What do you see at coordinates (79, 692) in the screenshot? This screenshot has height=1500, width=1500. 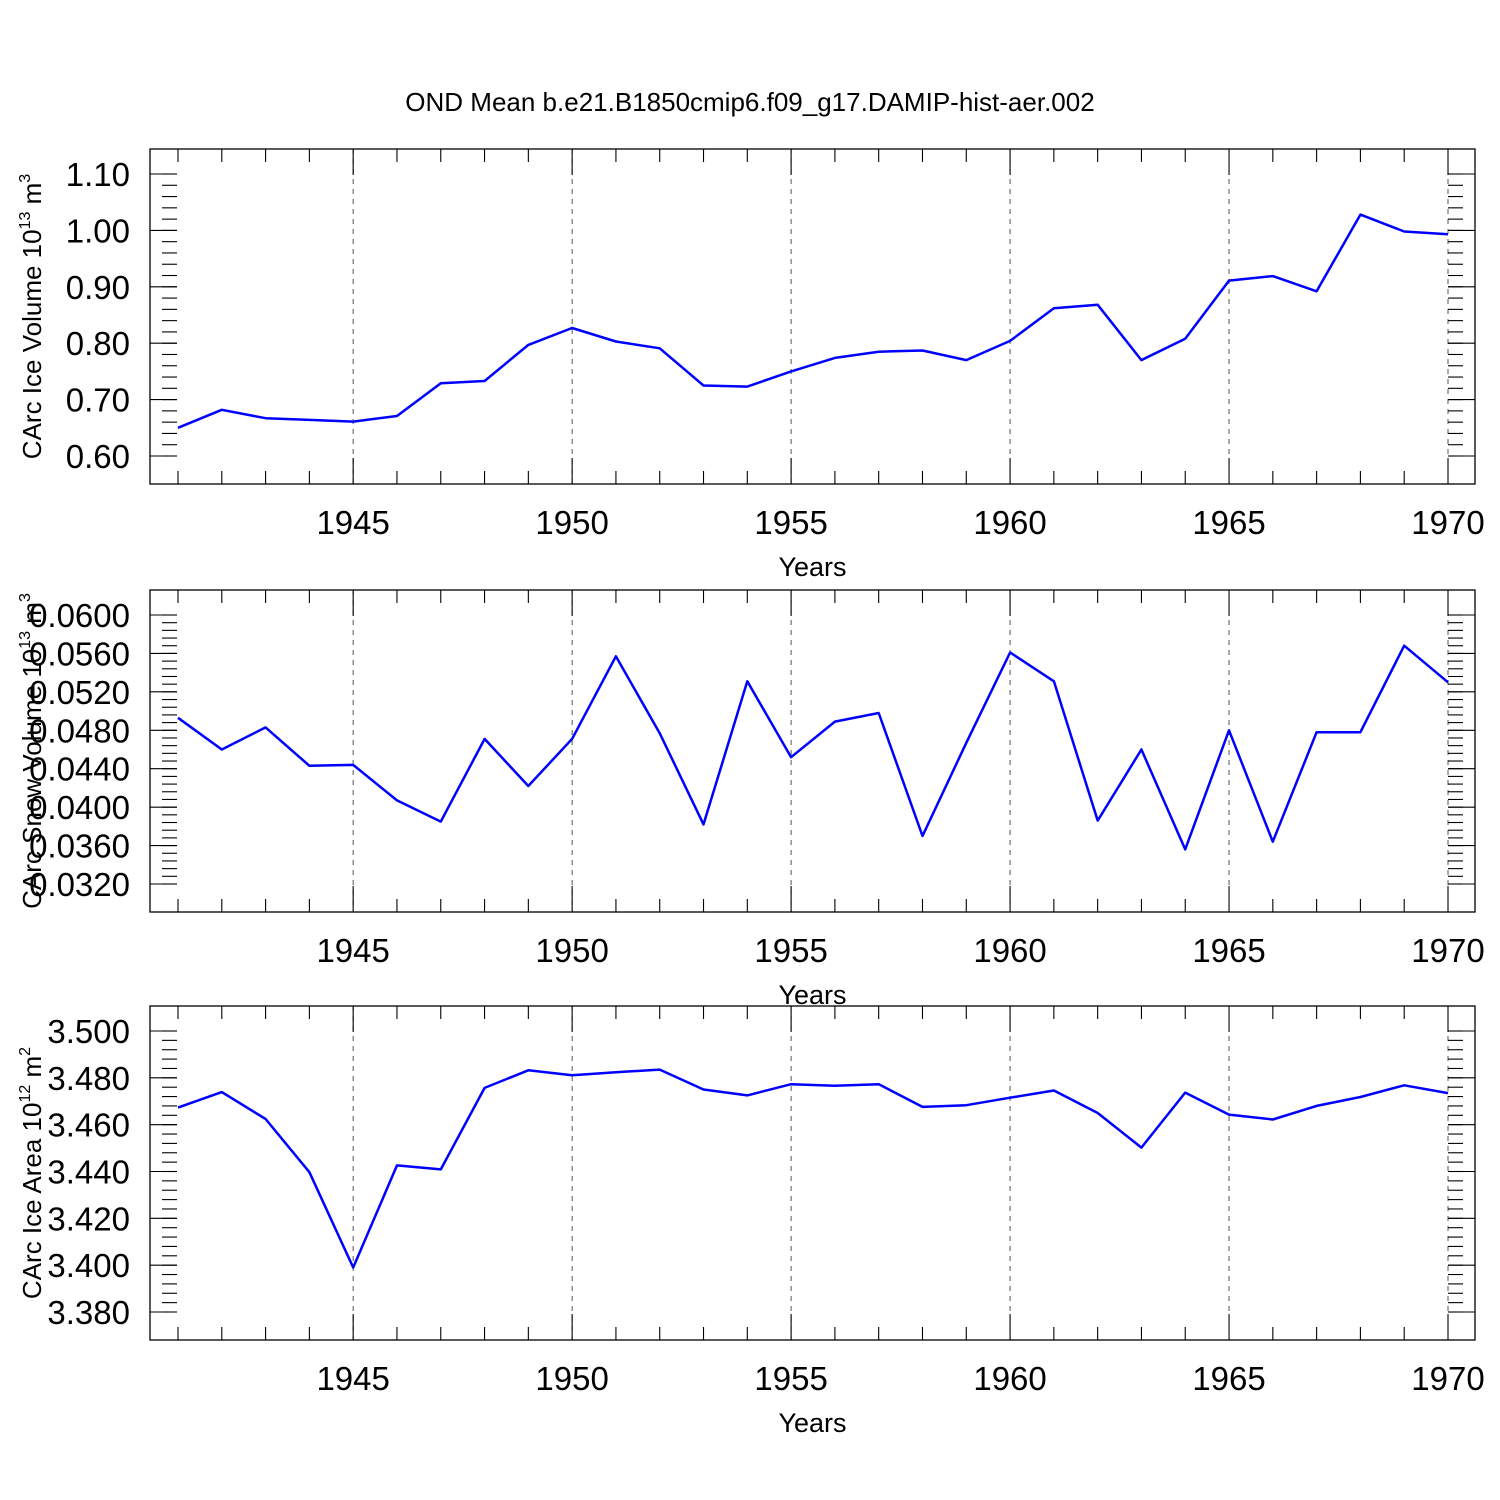 I see `y-tick-label: 0.0520` at bounding box center [79, 692].